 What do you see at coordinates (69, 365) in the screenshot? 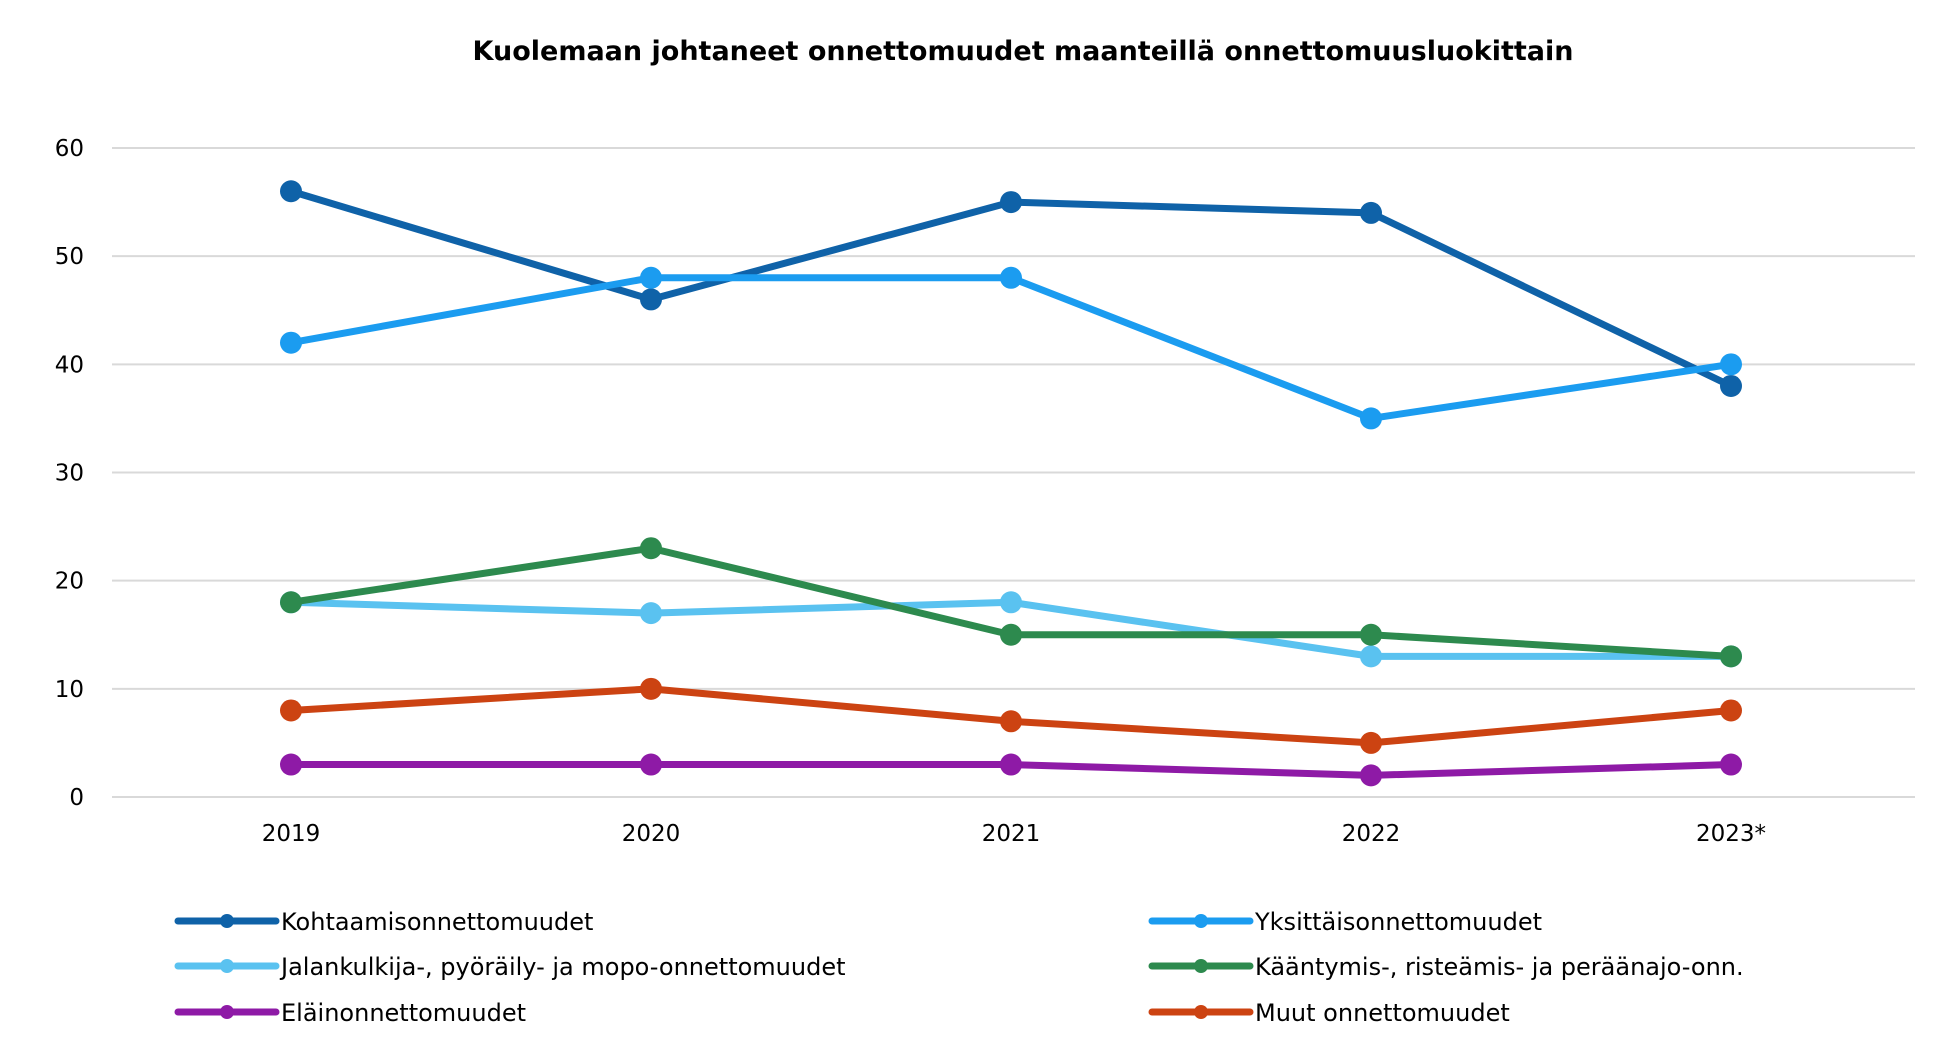
I see `y-tick-label: 40` at bounding box center [69, 365].